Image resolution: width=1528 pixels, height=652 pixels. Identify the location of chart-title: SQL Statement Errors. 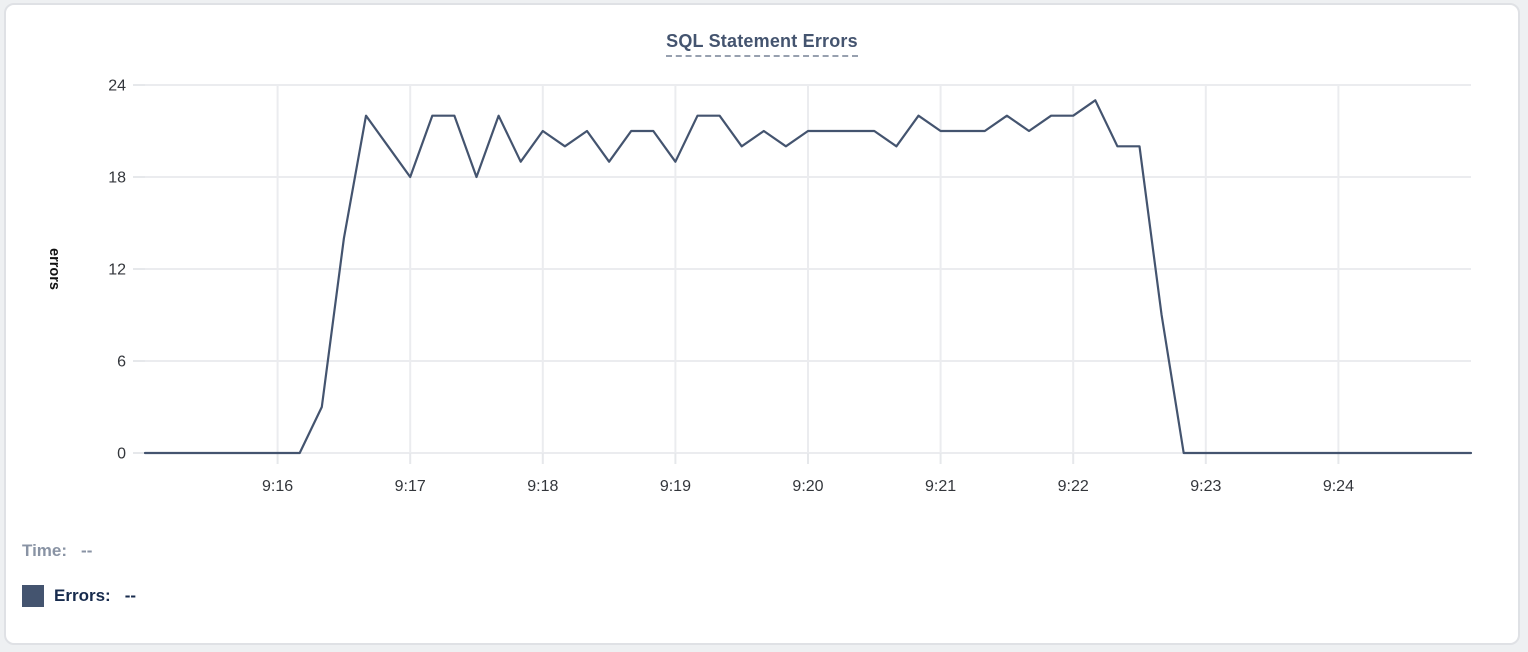
(762, 44).